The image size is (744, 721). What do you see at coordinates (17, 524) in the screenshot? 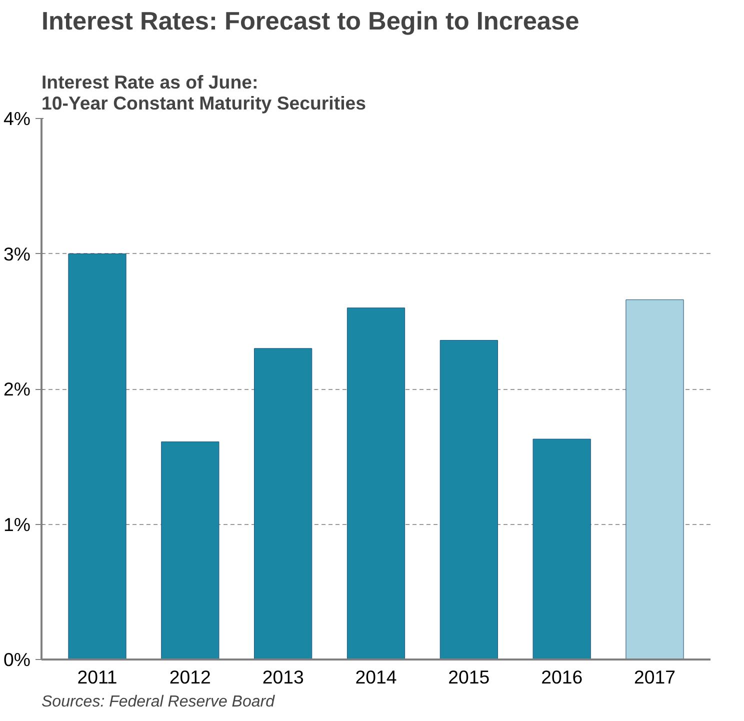
I see `y-tick-label: 1%` at bounding box center [17, 524].